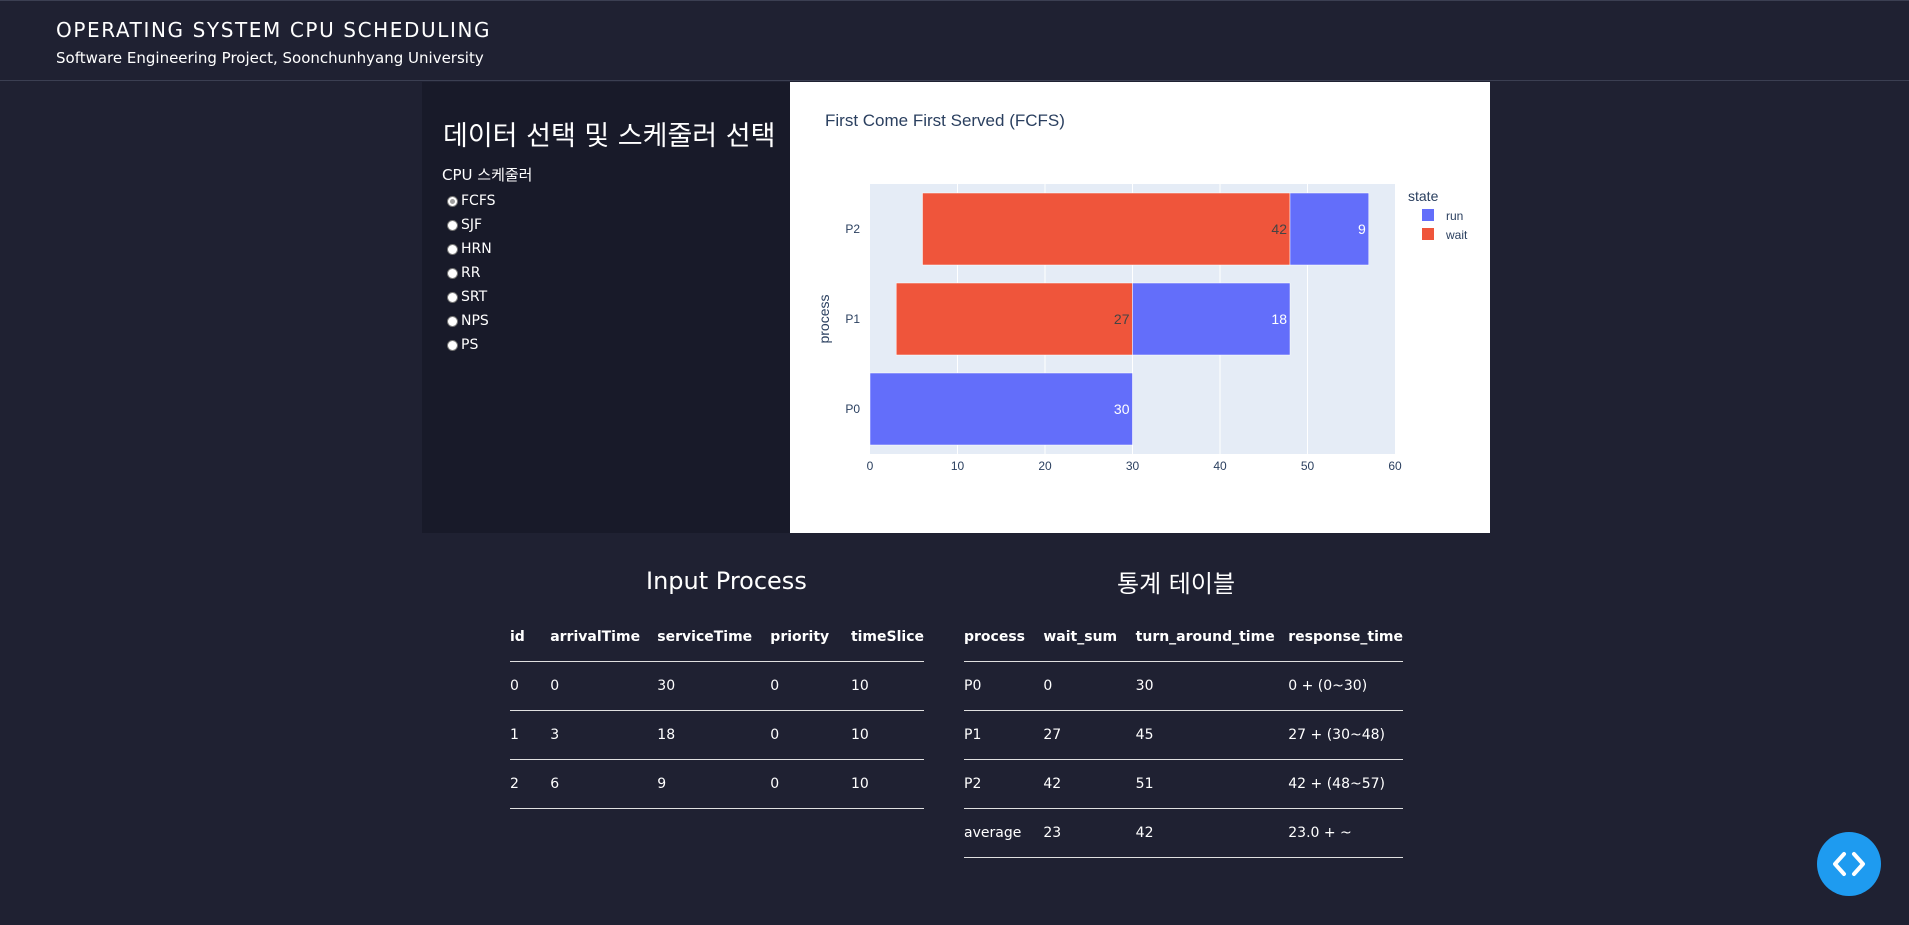  I want to click on chart-title: First Come First Served (FCFS), so click(945, 120).